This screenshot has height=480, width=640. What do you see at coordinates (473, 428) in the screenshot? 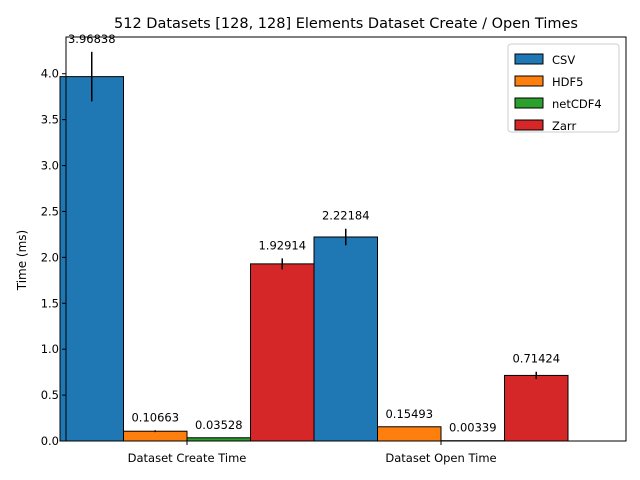
I see `value-label-netcdf4-1: 0.00339` at bounding box center [473, 428].